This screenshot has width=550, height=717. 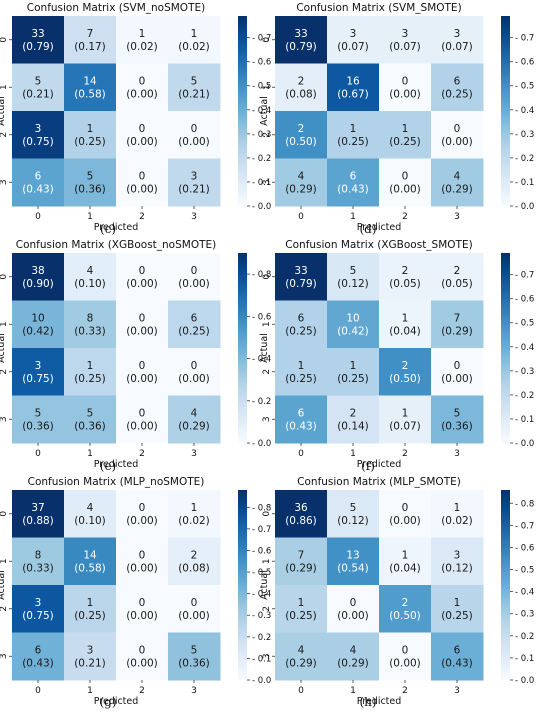 What do you see at coordinates (353, 603) in the screenshot?
I see `cell-count-2-1: 0` at bounding box center [353, 603].